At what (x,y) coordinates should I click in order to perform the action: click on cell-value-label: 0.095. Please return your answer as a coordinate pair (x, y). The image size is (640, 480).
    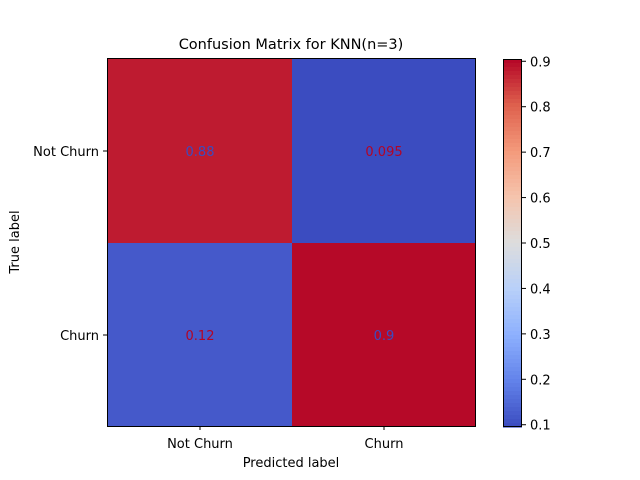
    Looking at the image, I should click on (383, 152).